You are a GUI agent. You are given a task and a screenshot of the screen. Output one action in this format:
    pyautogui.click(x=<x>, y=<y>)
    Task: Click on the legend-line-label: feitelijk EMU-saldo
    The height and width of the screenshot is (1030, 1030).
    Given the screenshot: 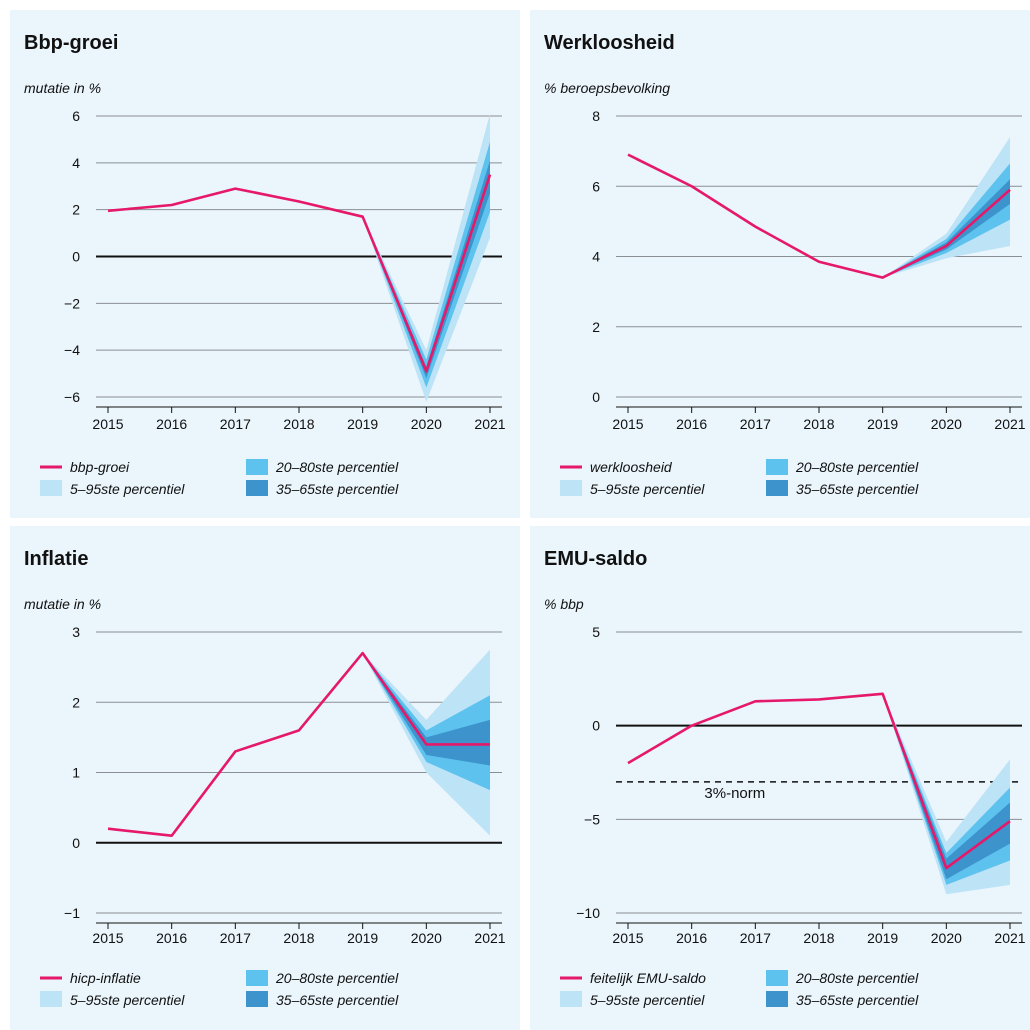 What is the action you would take?
    pyautogui.click(x=648, y=978)
    